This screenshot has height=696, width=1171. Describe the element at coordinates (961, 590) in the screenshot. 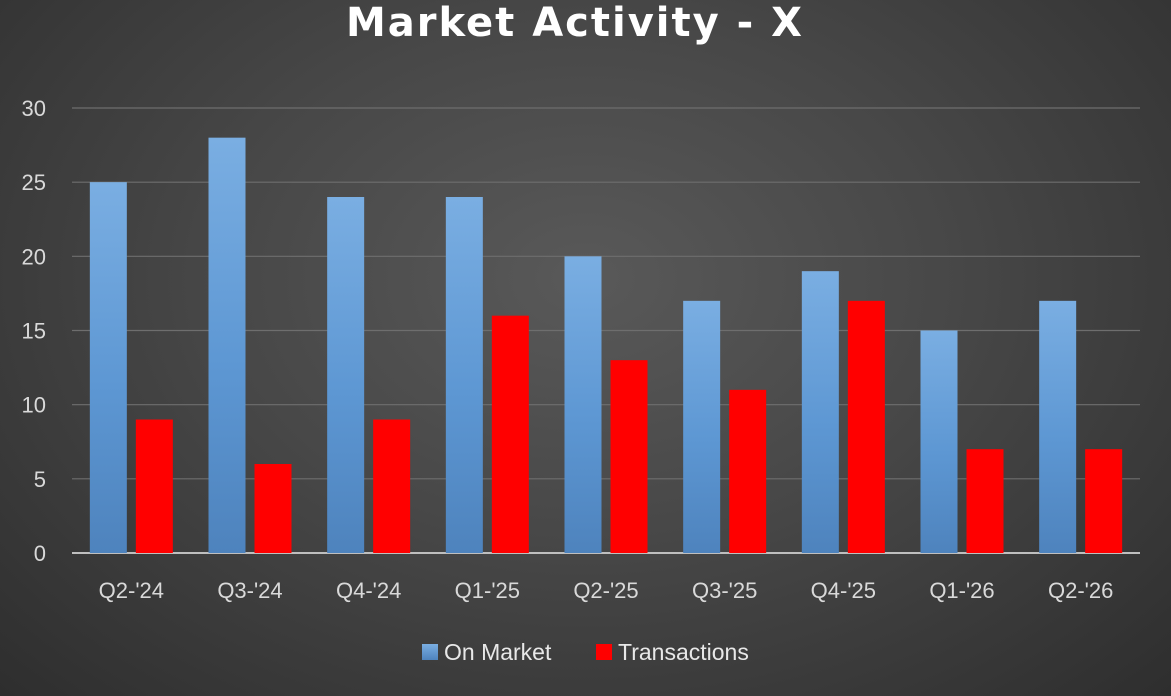

I see `x-tick-label: Q1-'26` at that location.